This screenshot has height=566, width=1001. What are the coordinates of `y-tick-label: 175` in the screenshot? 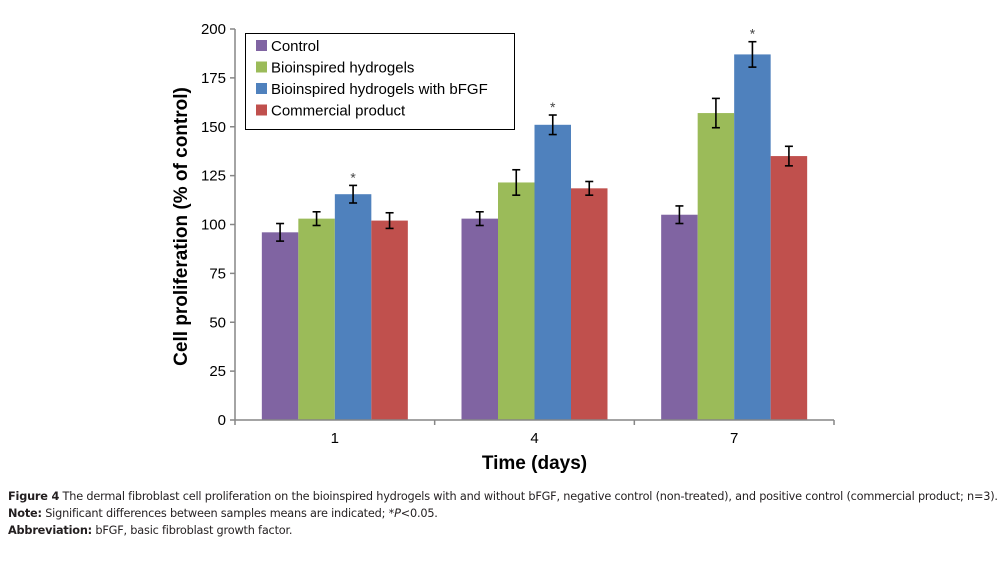 It's located at (213, 78).